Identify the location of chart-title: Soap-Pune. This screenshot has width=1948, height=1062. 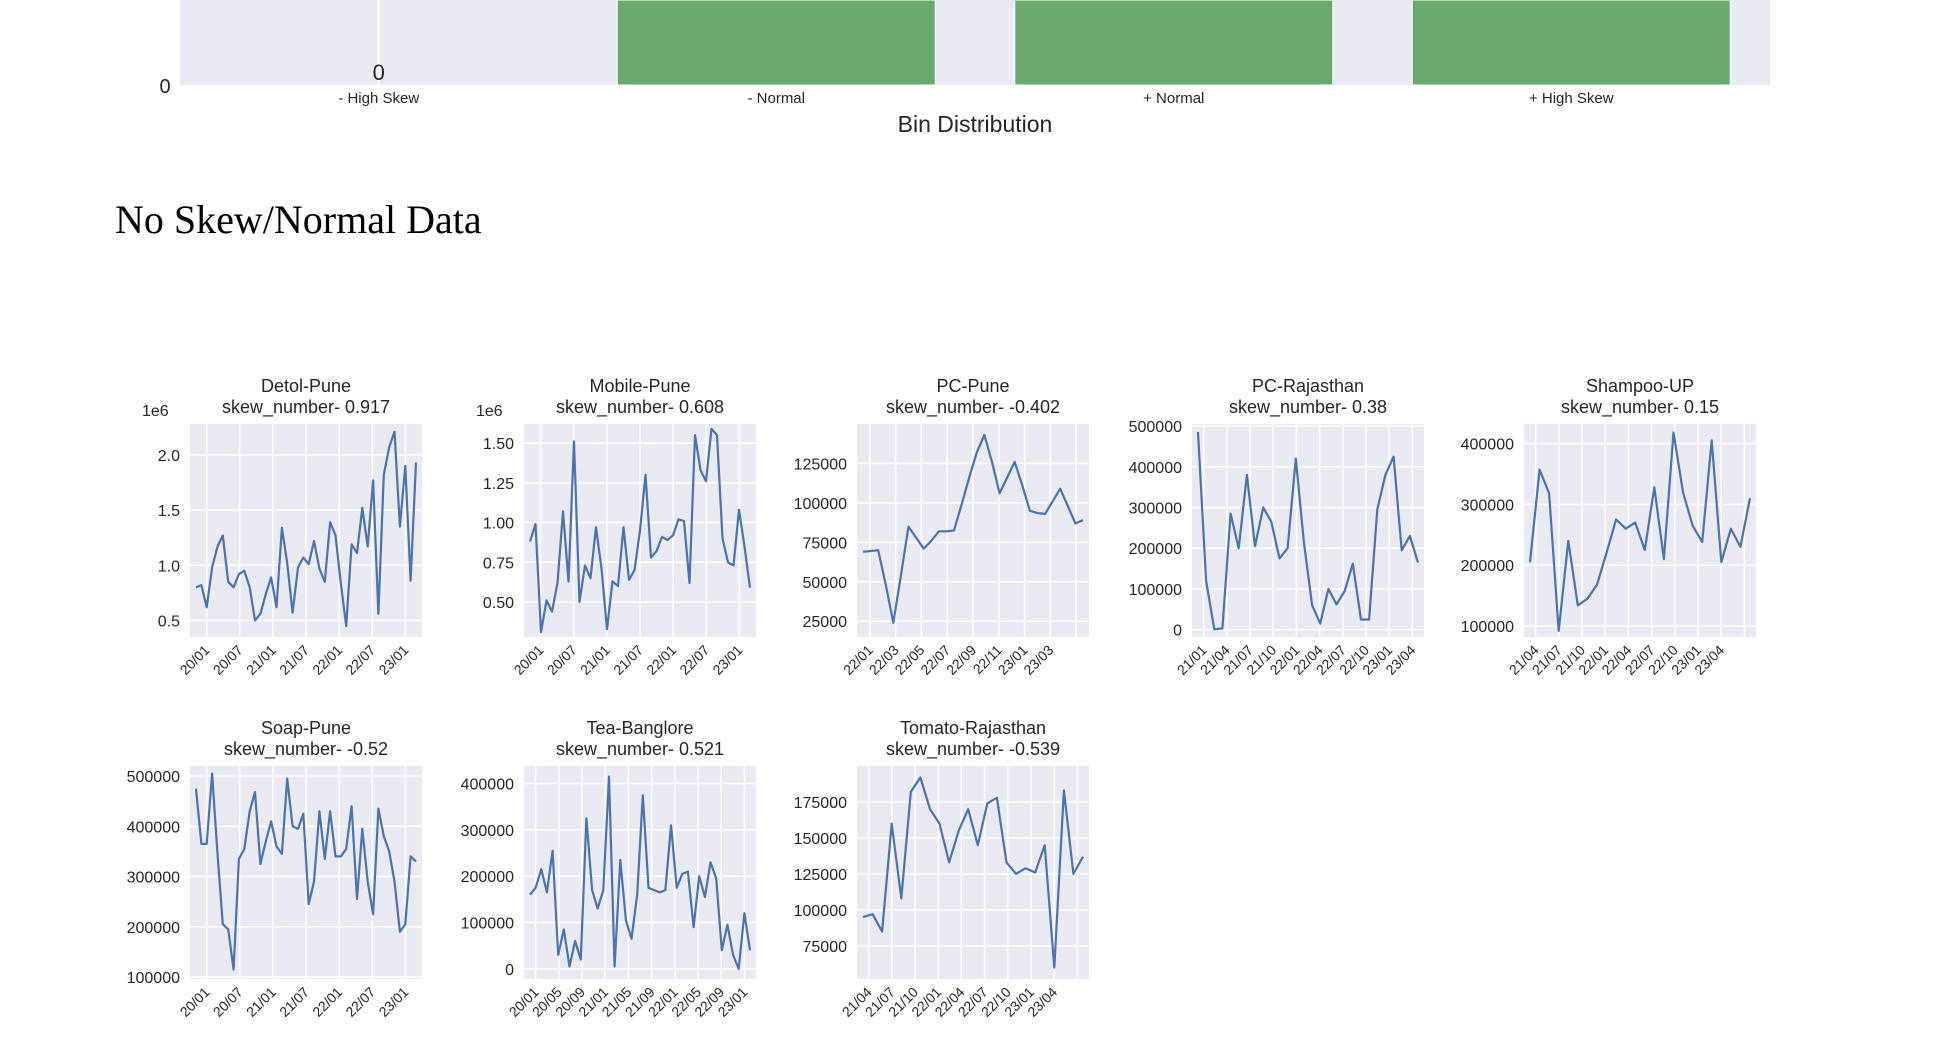
(306, 728).